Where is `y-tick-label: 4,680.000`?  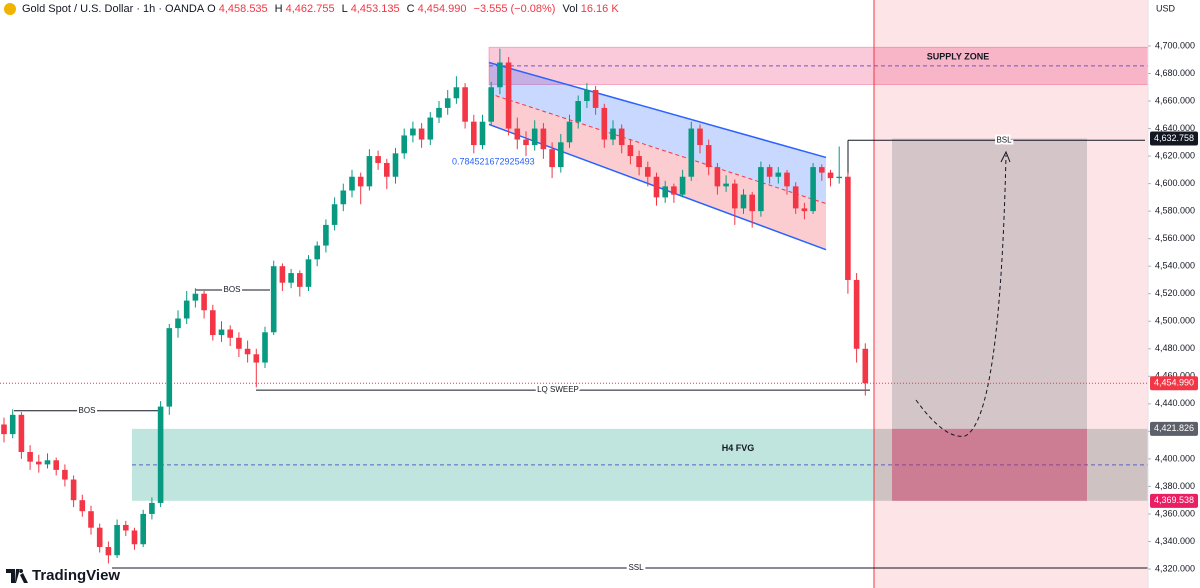 y-tick-label: 4,680.000 is located at coordinates (1175, 73).